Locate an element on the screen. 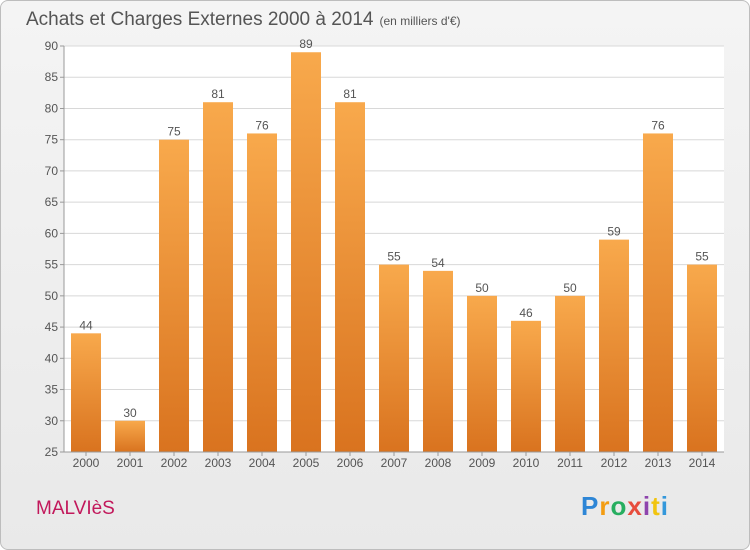 This screenshot has width=750, height=550. y-tick-label: 65 is located at coordinates (52, 202).